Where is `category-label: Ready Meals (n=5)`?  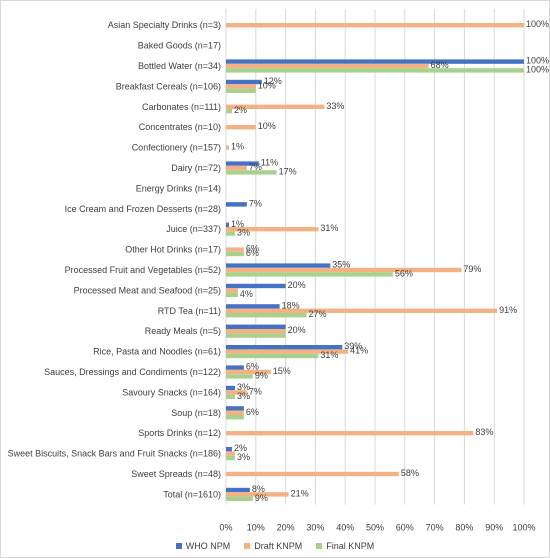 category-label: Ready Meals (n=5) is located at coordinates (183, 331).